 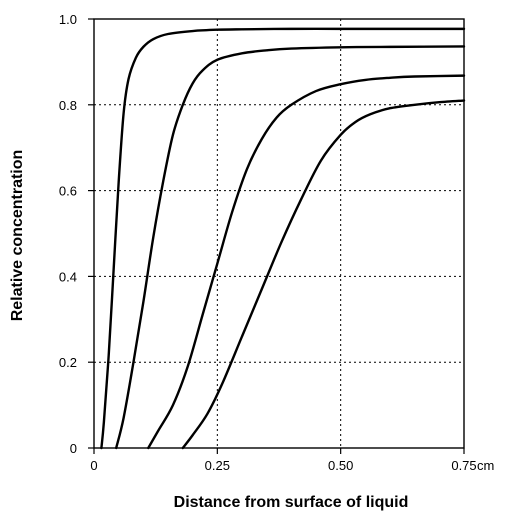 What do you see at coordinates (73, 448) in the screenshot?
I see `y-tick-label-0: 0` at bounding box center [73, 448].